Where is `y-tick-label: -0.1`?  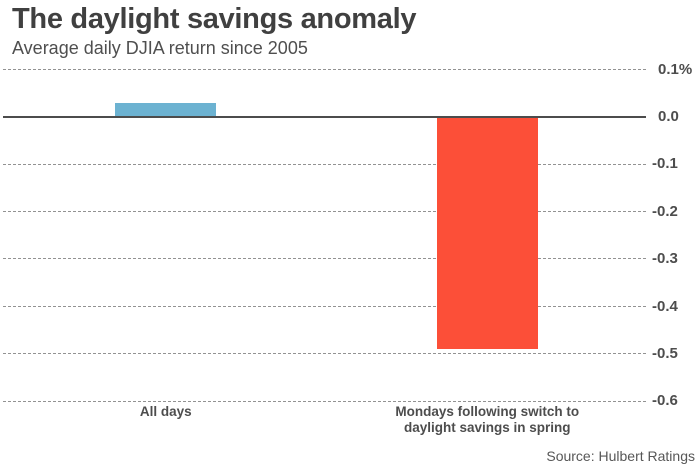 y-tick-label: -0.1 is located at coordinates (665, 164).